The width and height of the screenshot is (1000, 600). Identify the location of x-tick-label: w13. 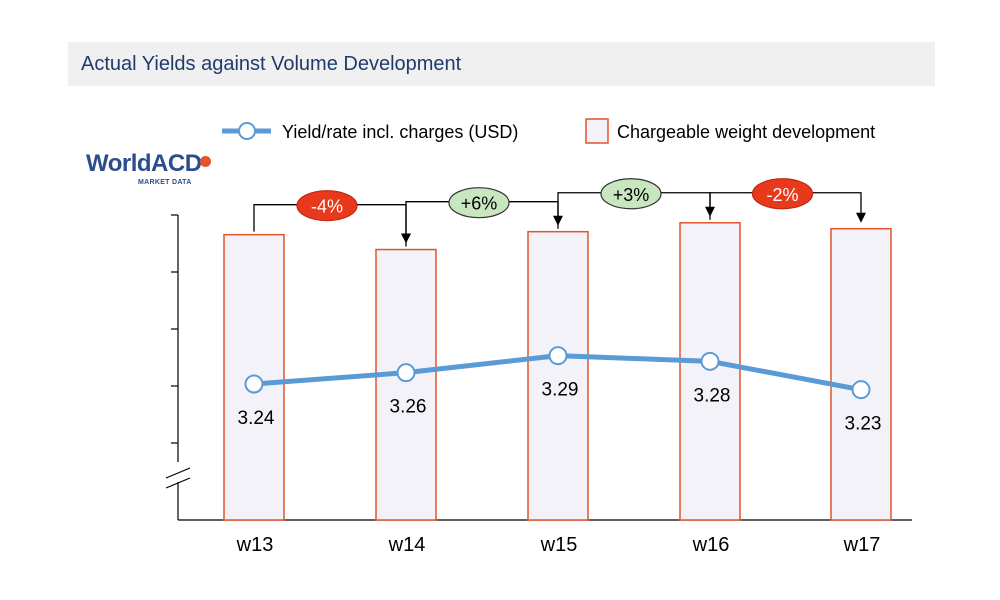
(255, 545).